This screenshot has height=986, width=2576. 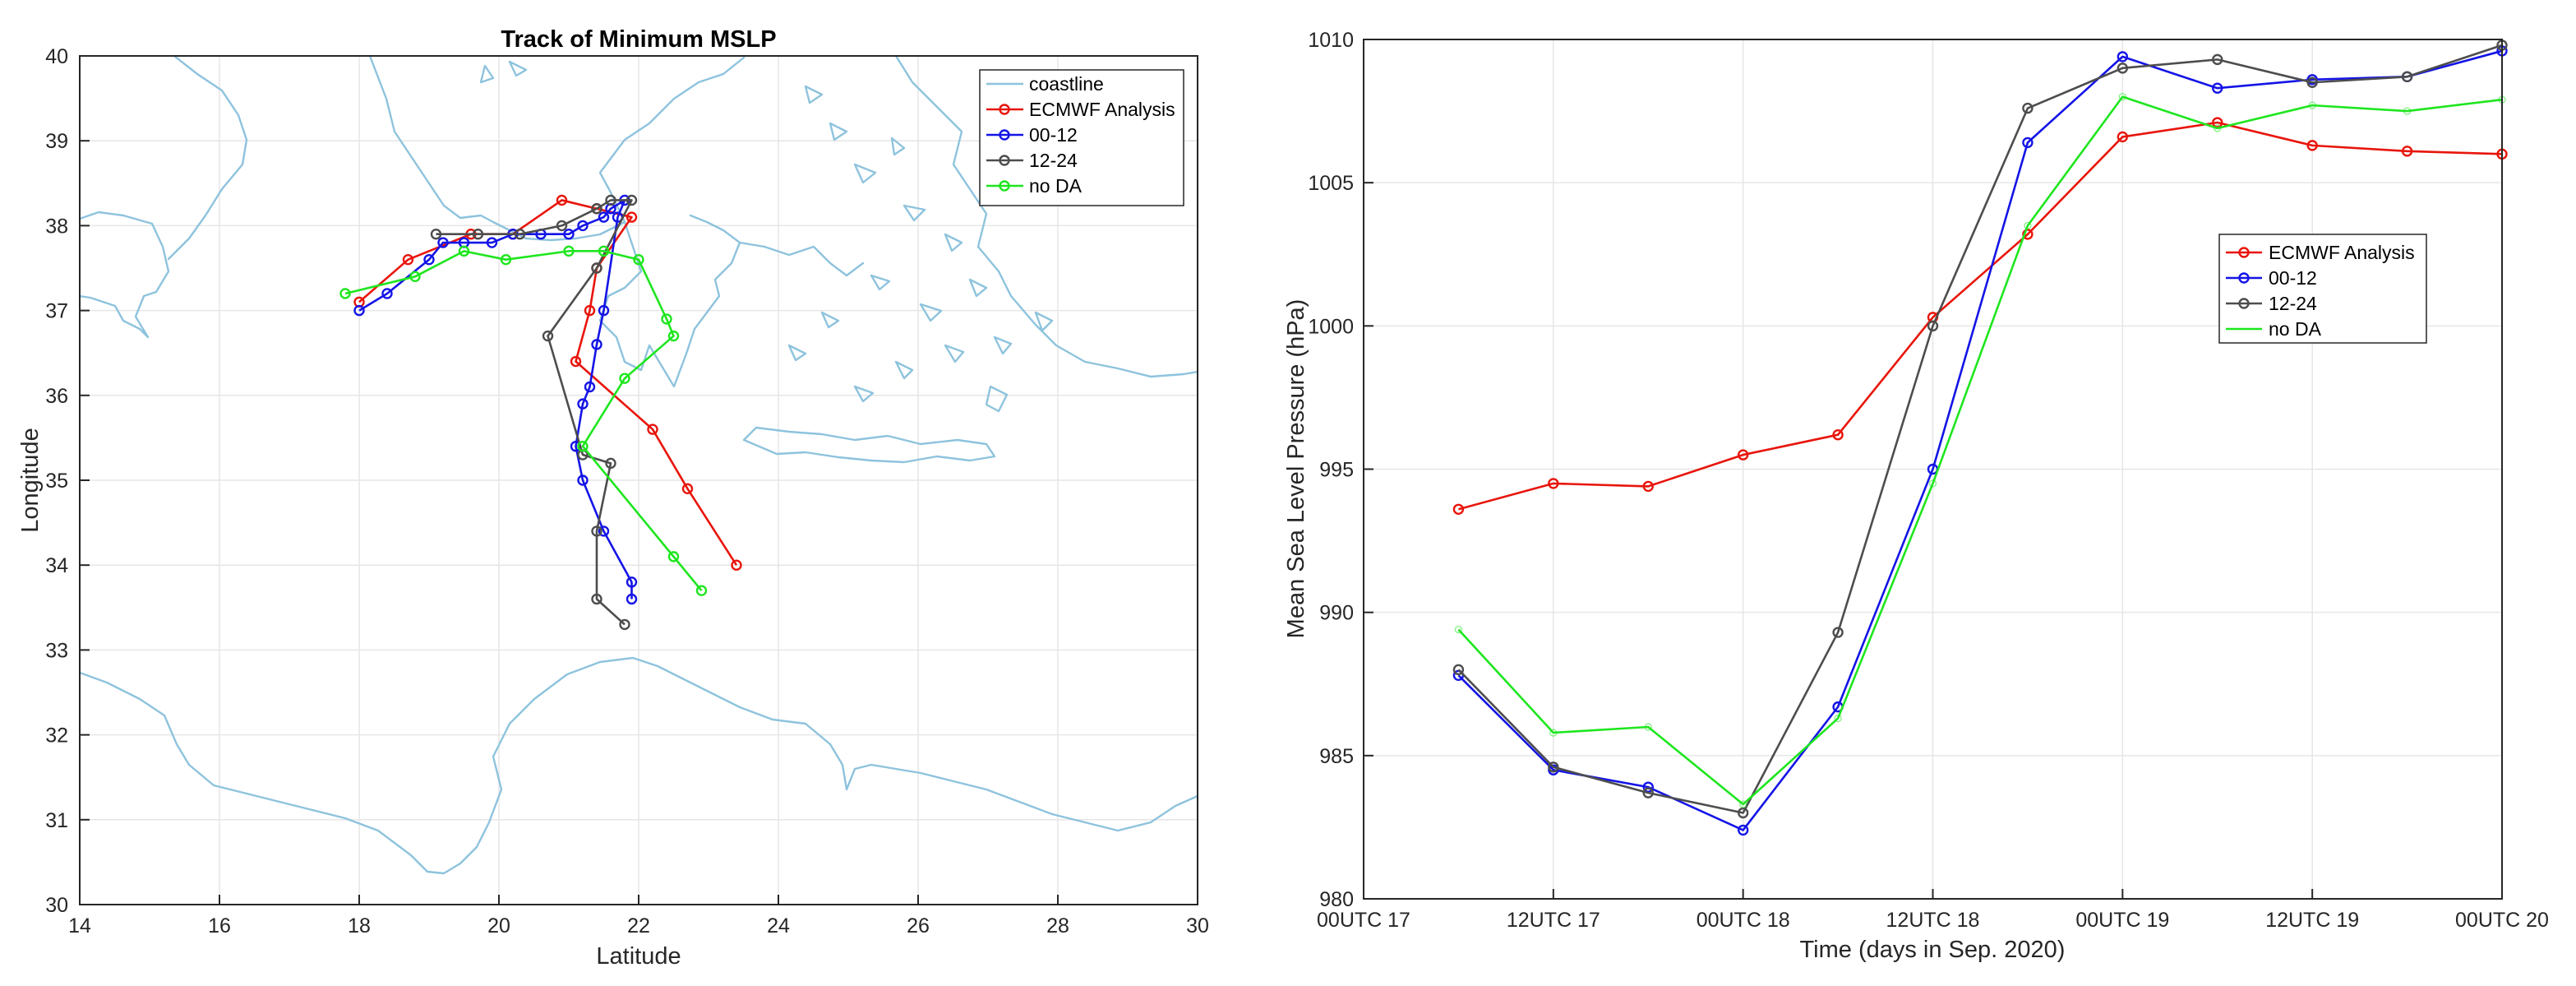 What do you see at coordinates (2122, 920) in the screenshot?
I see `mslp-x-tick-label: 00UTC 19` at bounding box center [2122, 920].